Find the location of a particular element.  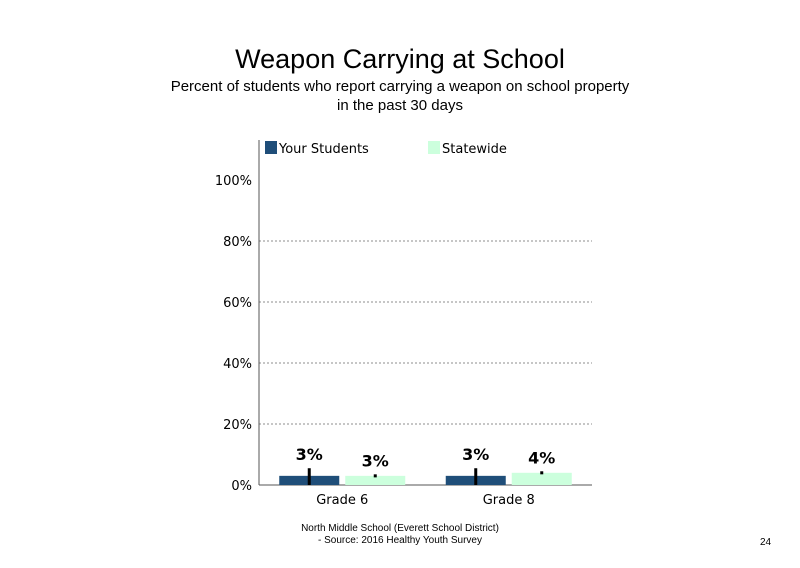

chart-title: Weapon Carrying at School is located at coordinates (400, 59).